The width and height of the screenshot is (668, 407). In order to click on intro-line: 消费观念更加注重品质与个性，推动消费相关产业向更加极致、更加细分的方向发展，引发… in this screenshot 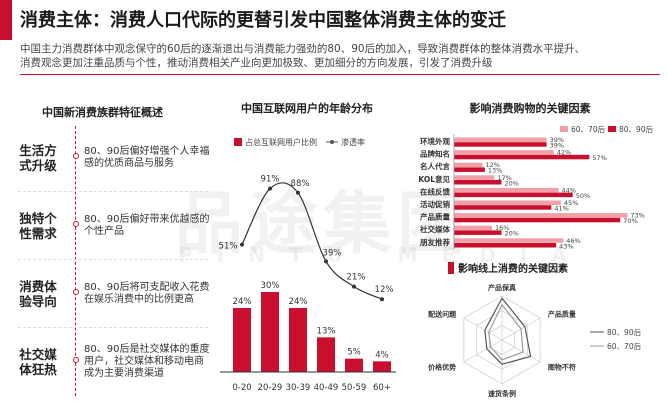, I will do `click(256, 63)`.